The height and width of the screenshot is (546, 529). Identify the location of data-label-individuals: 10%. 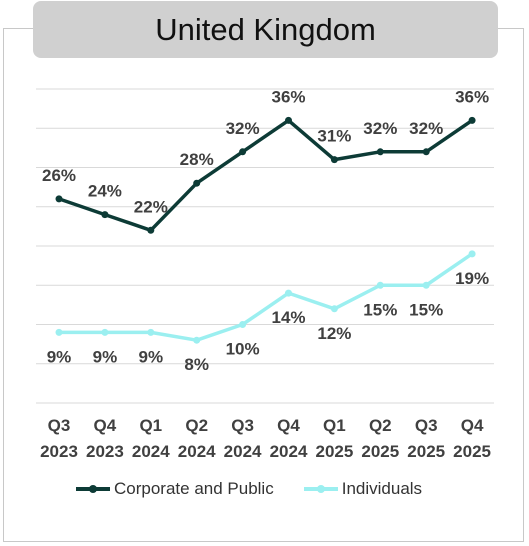
(243, 349).